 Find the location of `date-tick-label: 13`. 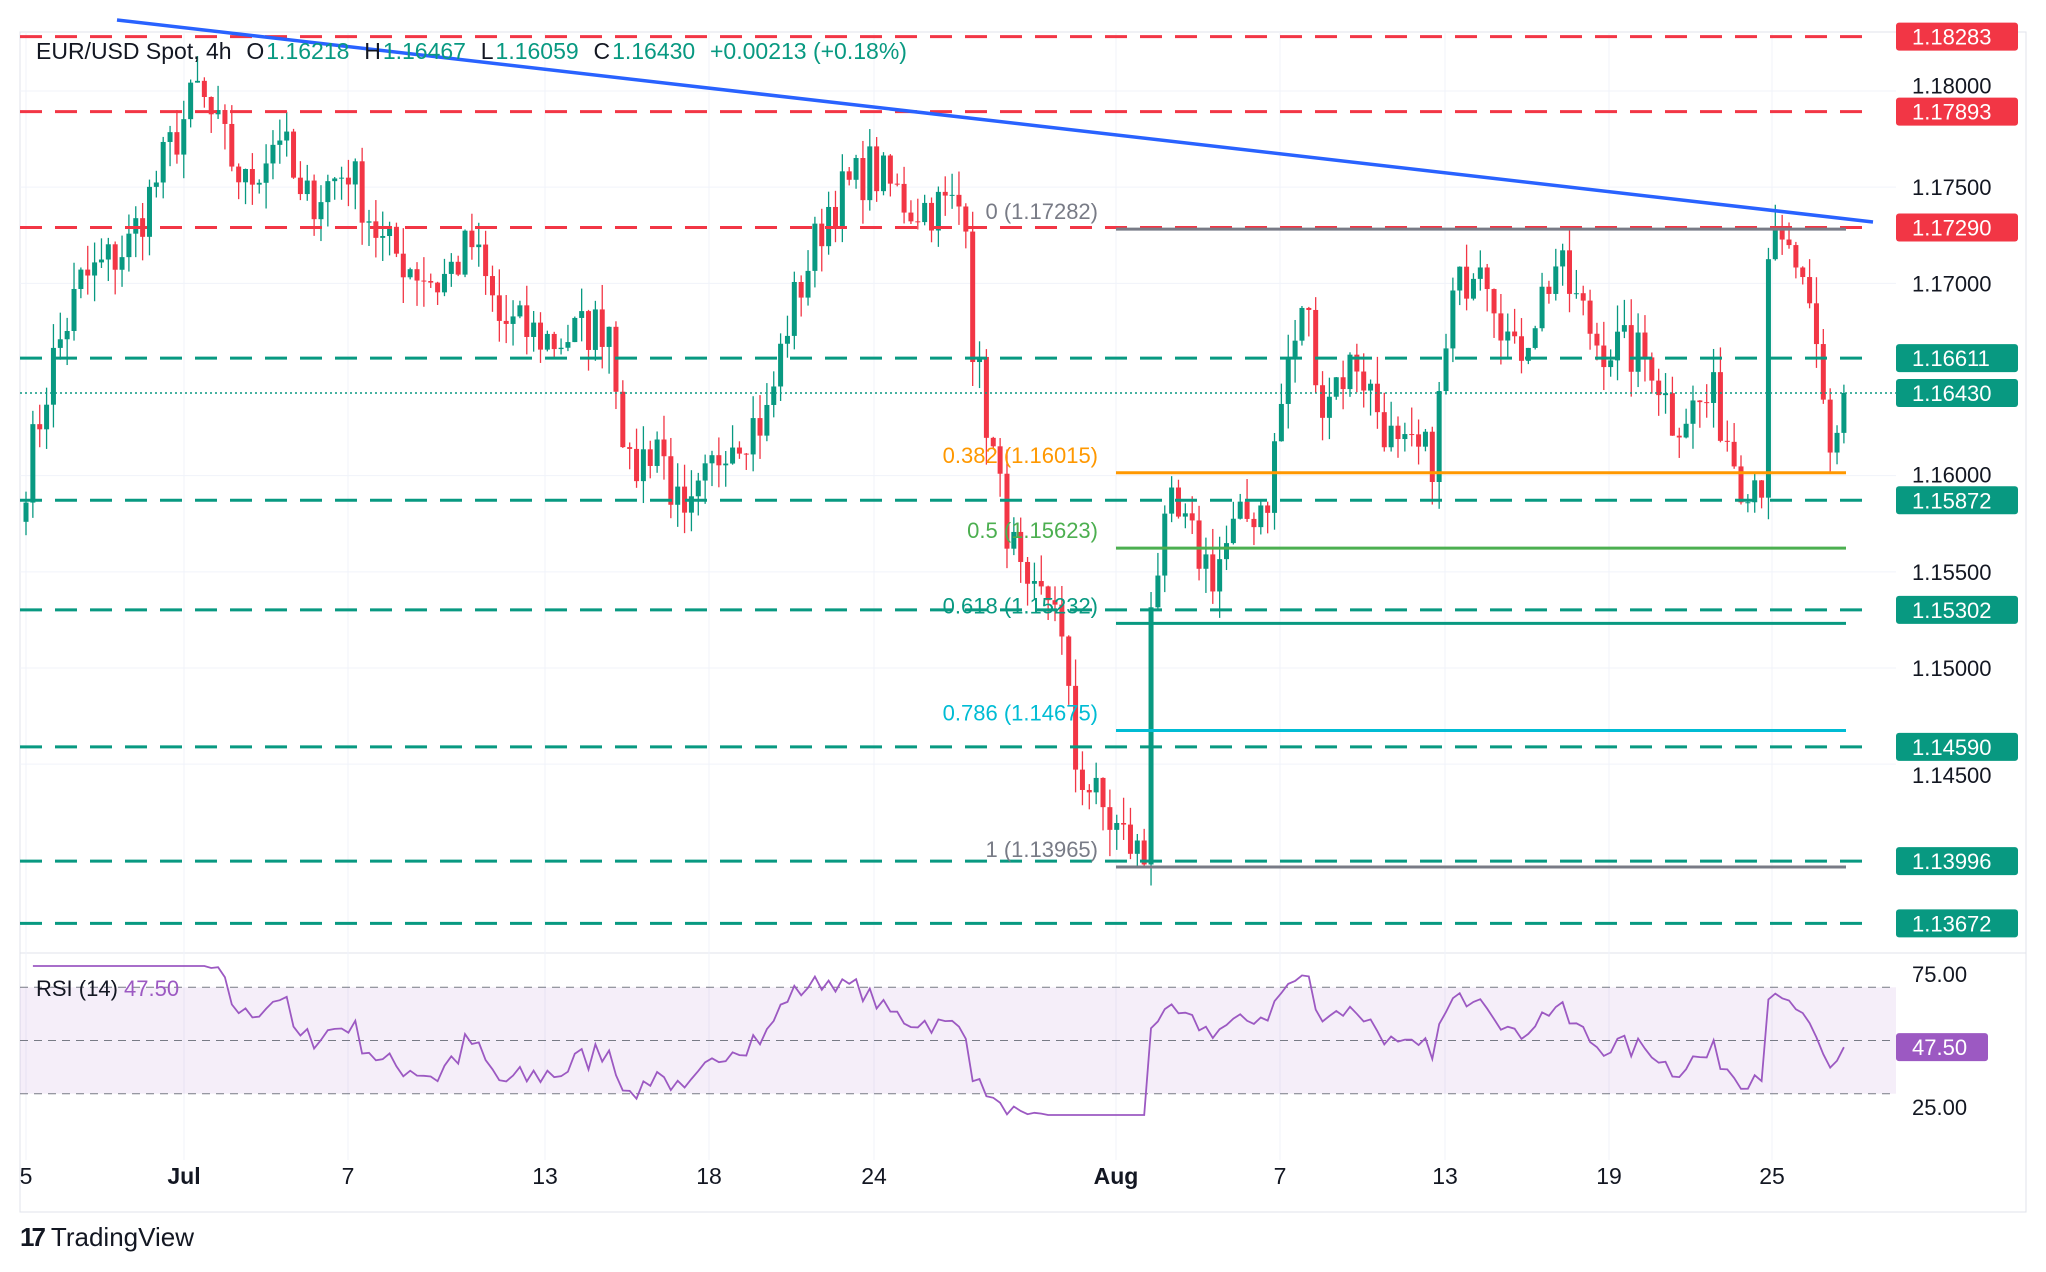

date-tick-label: 13 is located at coordinates (1445, 1176).